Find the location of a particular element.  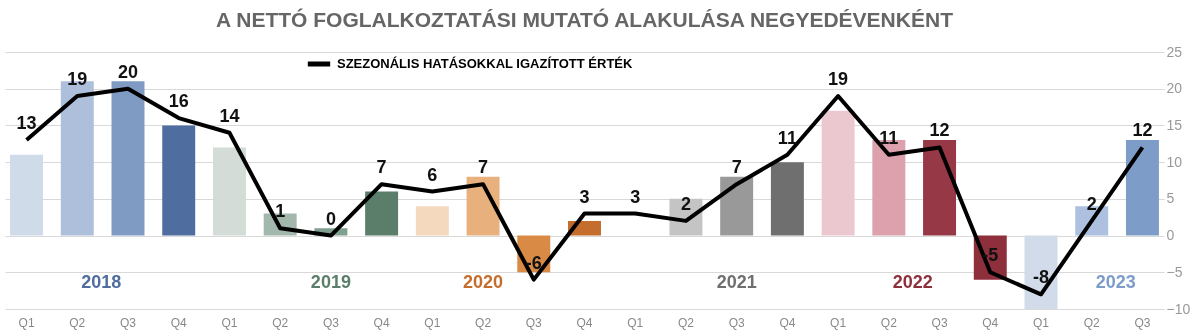

y-tick-label: 20 is located at coordinates (1174, 88).